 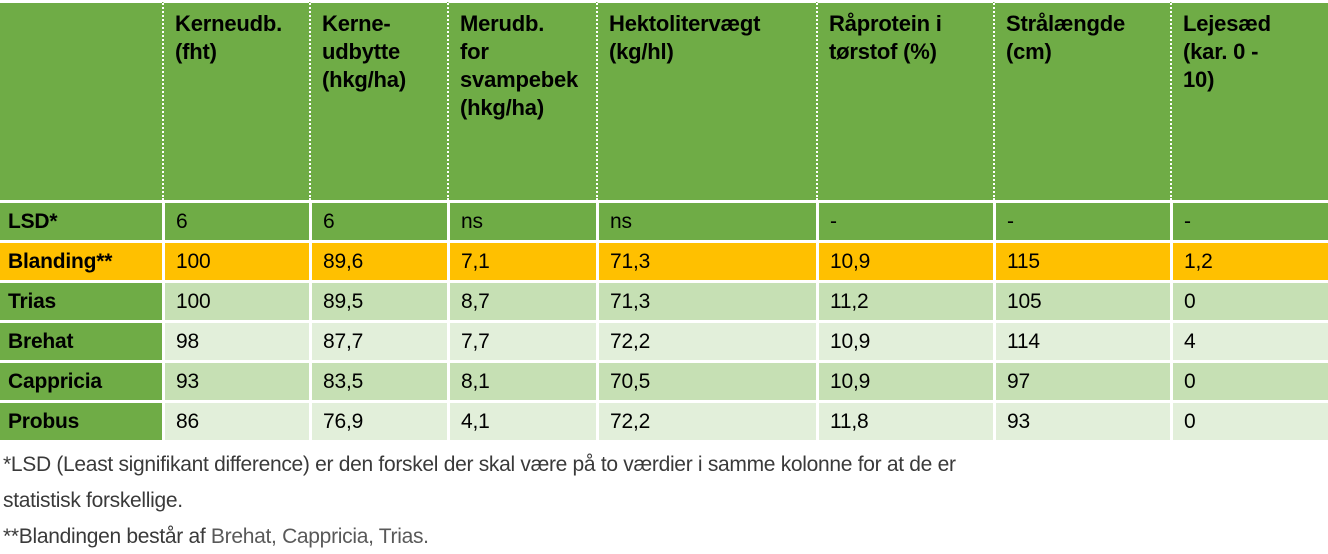 I want to click on data-cell: 105, so click(x=1081, y=300).